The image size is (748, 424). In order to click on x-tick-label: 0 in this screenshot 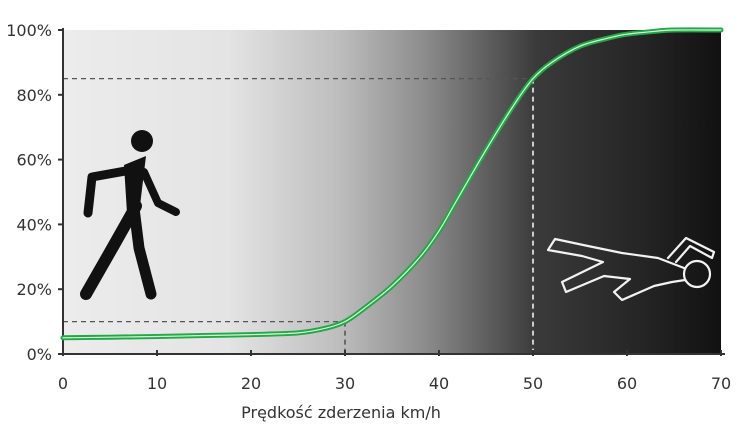, I will do `click(63, 383)`.